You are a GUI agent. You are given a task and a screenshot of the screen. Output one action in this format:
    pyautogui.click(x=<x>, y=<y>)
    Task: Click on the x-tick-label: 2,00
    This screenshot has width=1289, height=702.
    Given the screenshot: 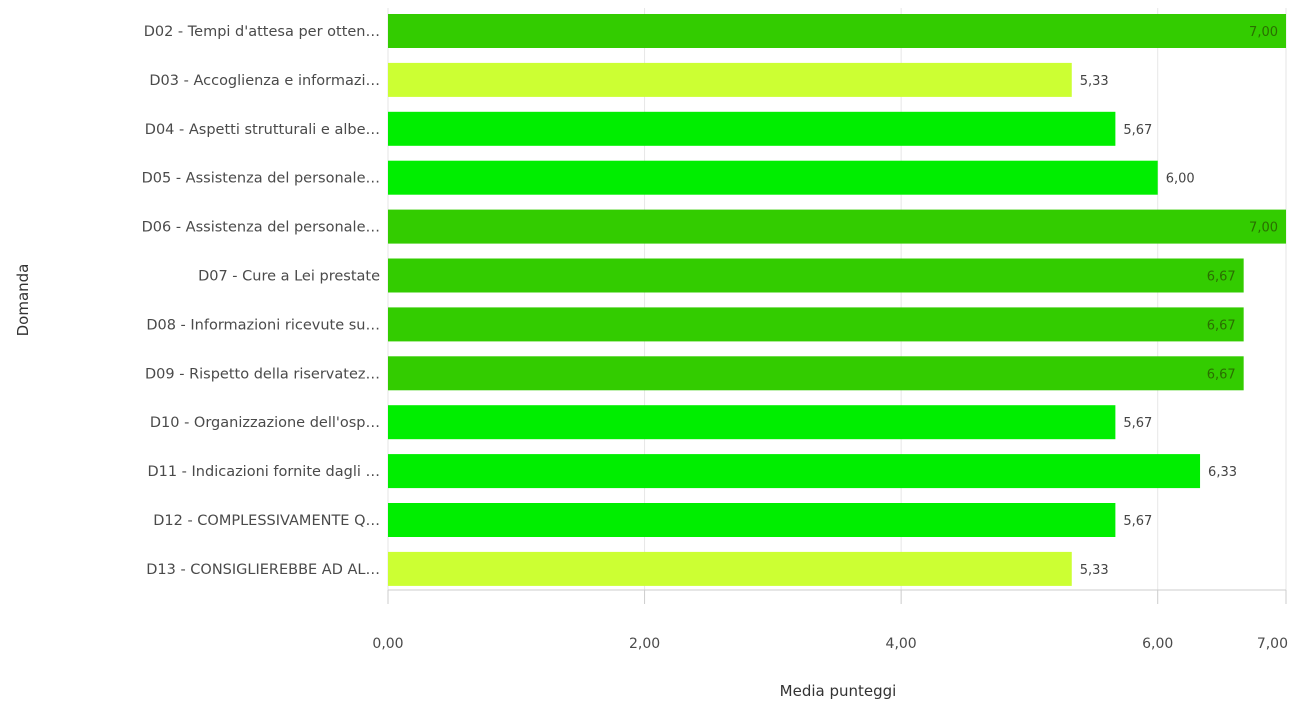 What is the action you would take?
    pyautogui.click(x=644, y=644)
    